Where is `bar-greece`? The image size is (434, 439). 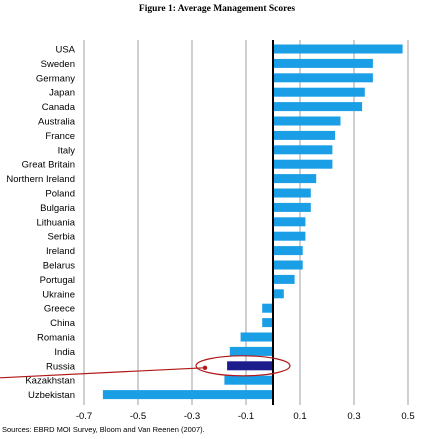 bar-greece is located at coordinates (267, 308).